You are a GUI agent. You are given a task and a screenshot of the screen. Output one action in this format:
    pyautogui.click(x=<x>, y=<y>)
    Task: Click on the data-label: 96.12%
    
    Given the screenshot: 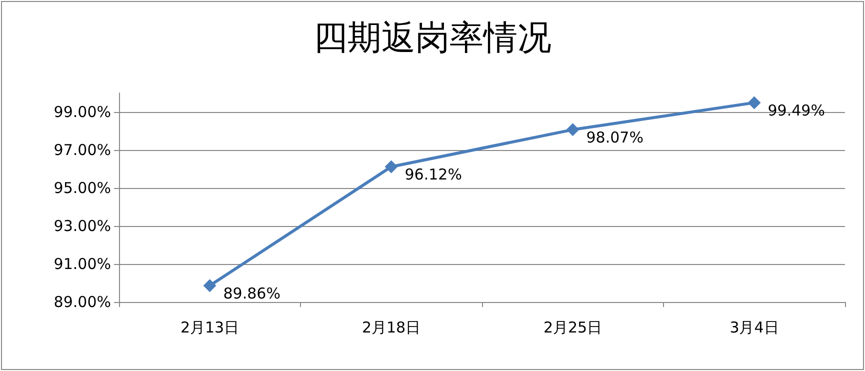 What is the action you would take?
    pyautogui.click(x=433, y=175)
    